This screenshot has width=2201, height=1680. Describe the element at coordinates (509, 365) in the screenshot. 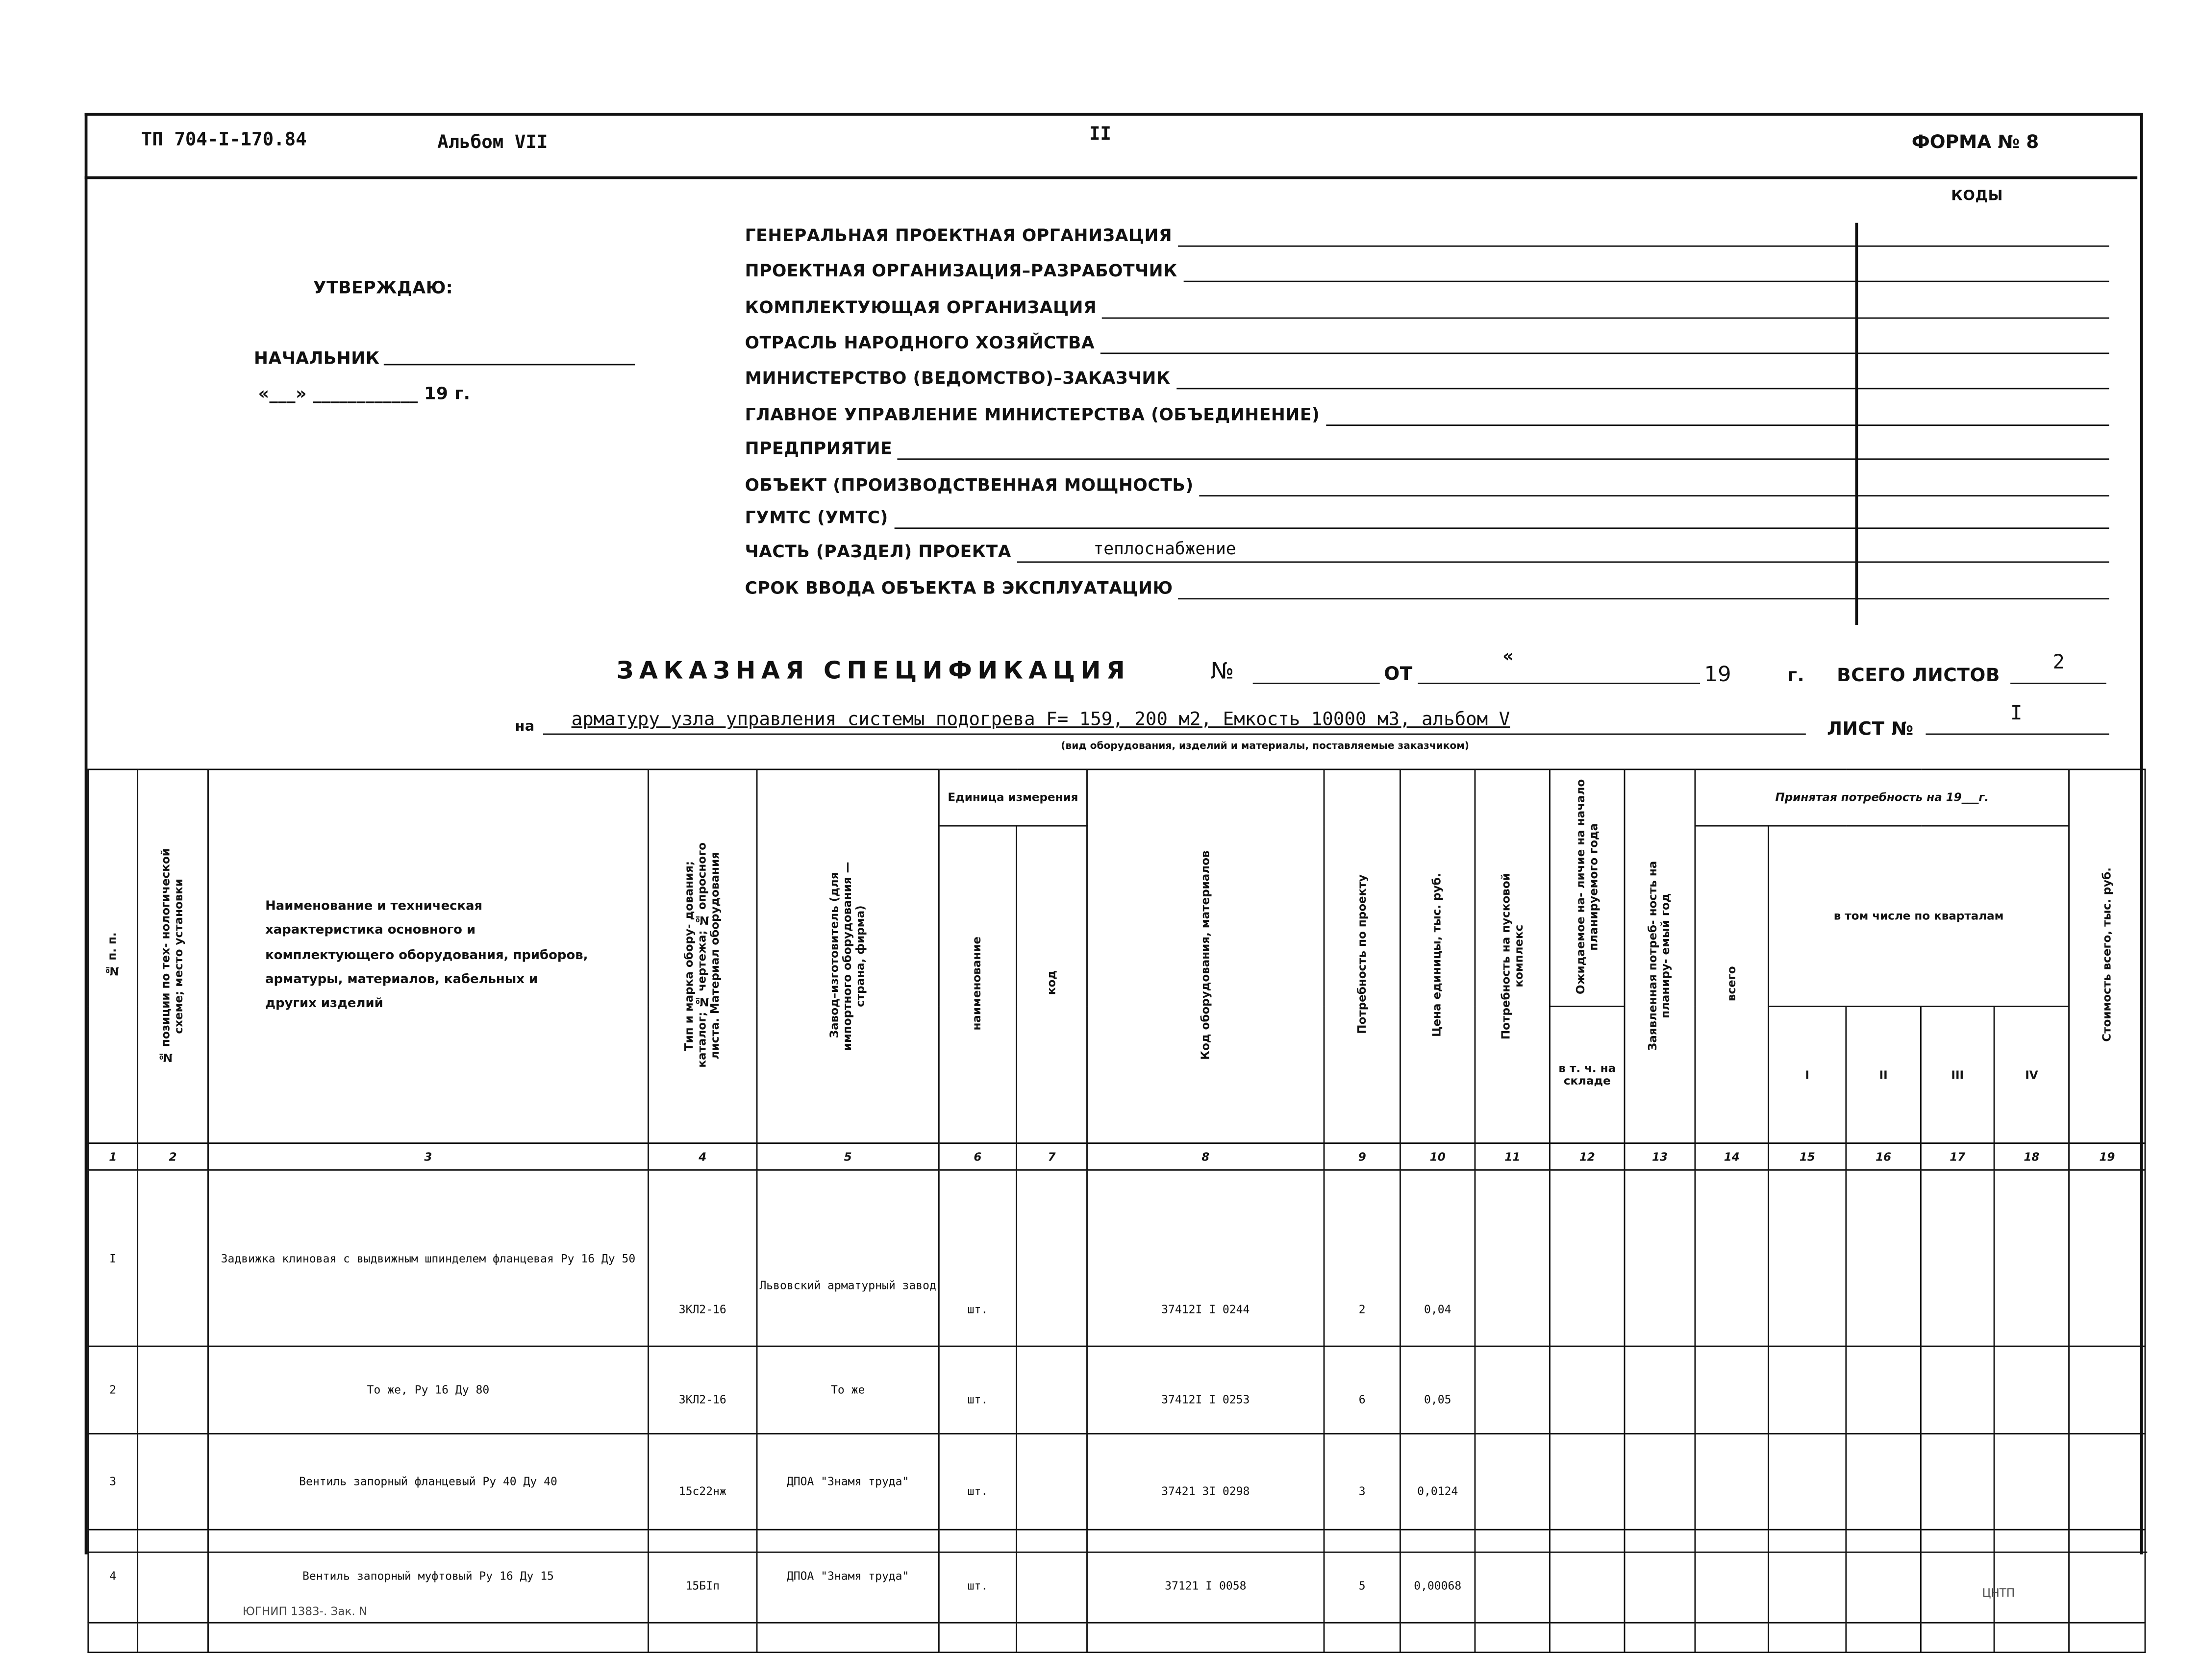

I see `chief-signature-line` at that location.